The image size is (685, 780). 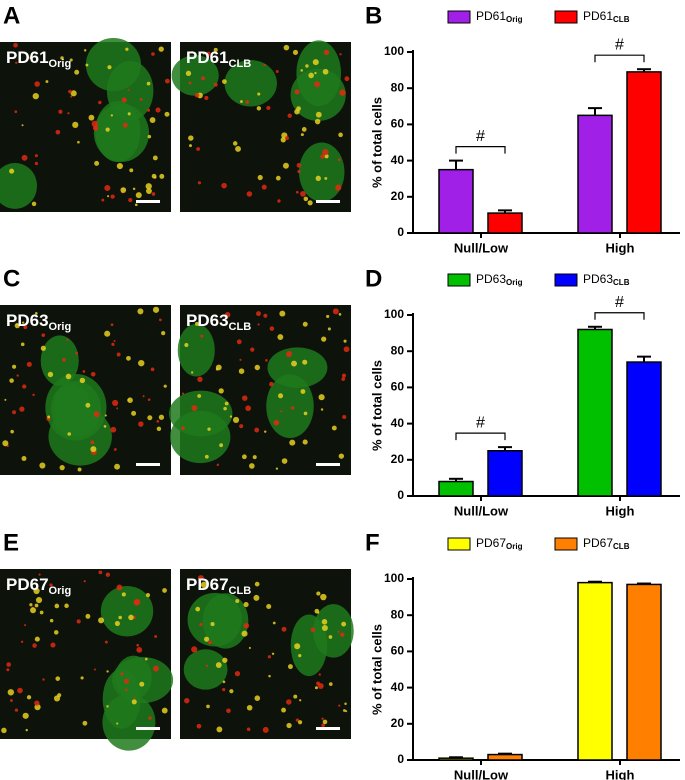 I want to click on legend-name: PD63, so click(x=598, y=279).